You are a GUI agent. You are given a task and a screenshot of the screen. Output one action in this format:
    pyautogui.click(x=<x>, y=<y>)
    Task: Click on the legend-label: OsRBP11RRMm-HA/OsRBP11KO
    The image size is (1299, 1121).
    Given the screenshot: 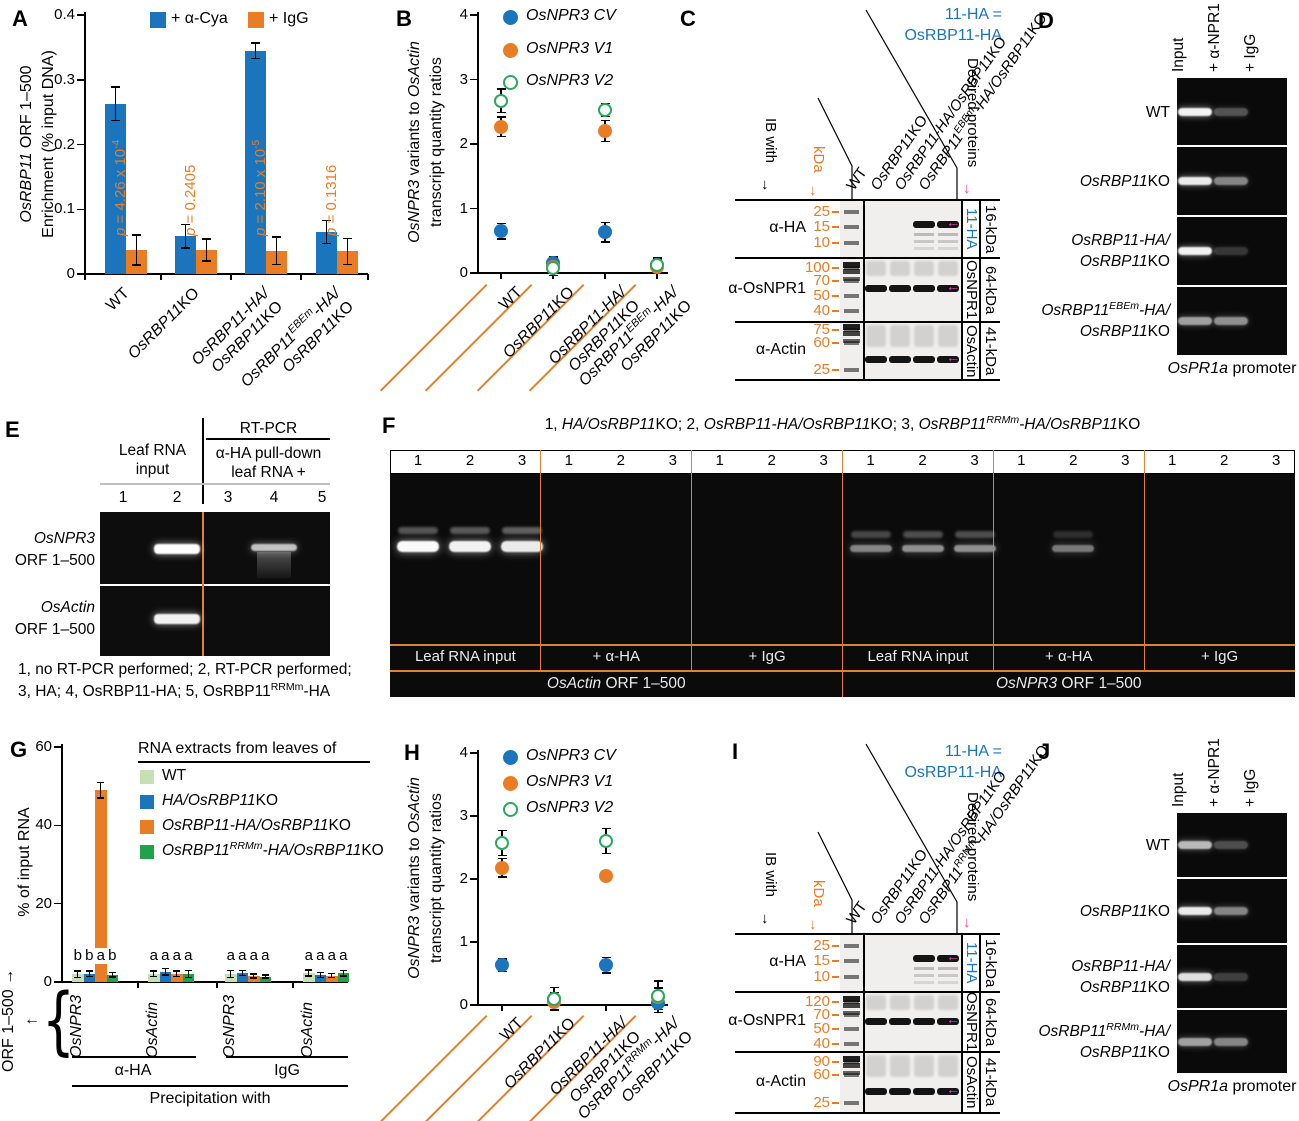 What is the action you would take?
    pyautogui.click(x=273, y=849)
    